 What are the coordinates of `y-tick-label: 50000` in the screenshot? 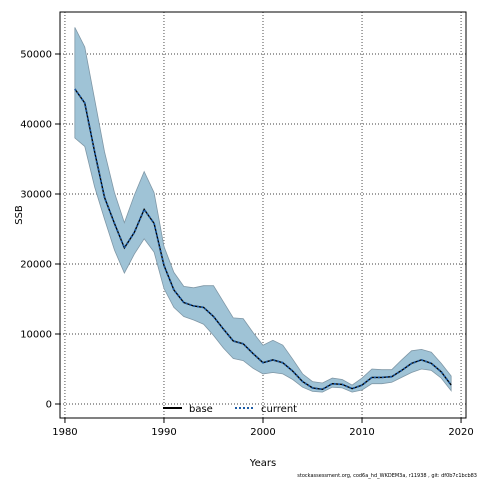 It's located at (36, 55).